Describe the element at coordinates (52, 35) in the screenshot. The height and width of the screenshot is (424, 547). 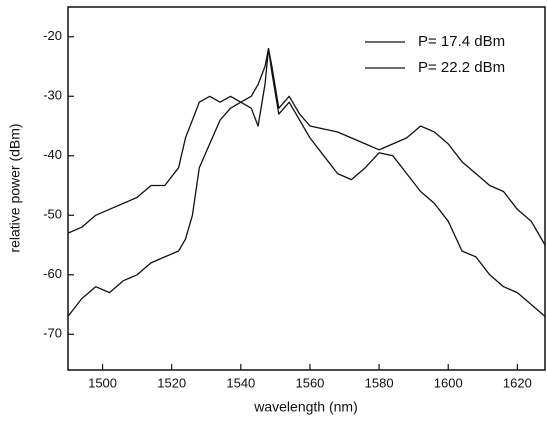
I see `y-tick-label: -20` at that location.